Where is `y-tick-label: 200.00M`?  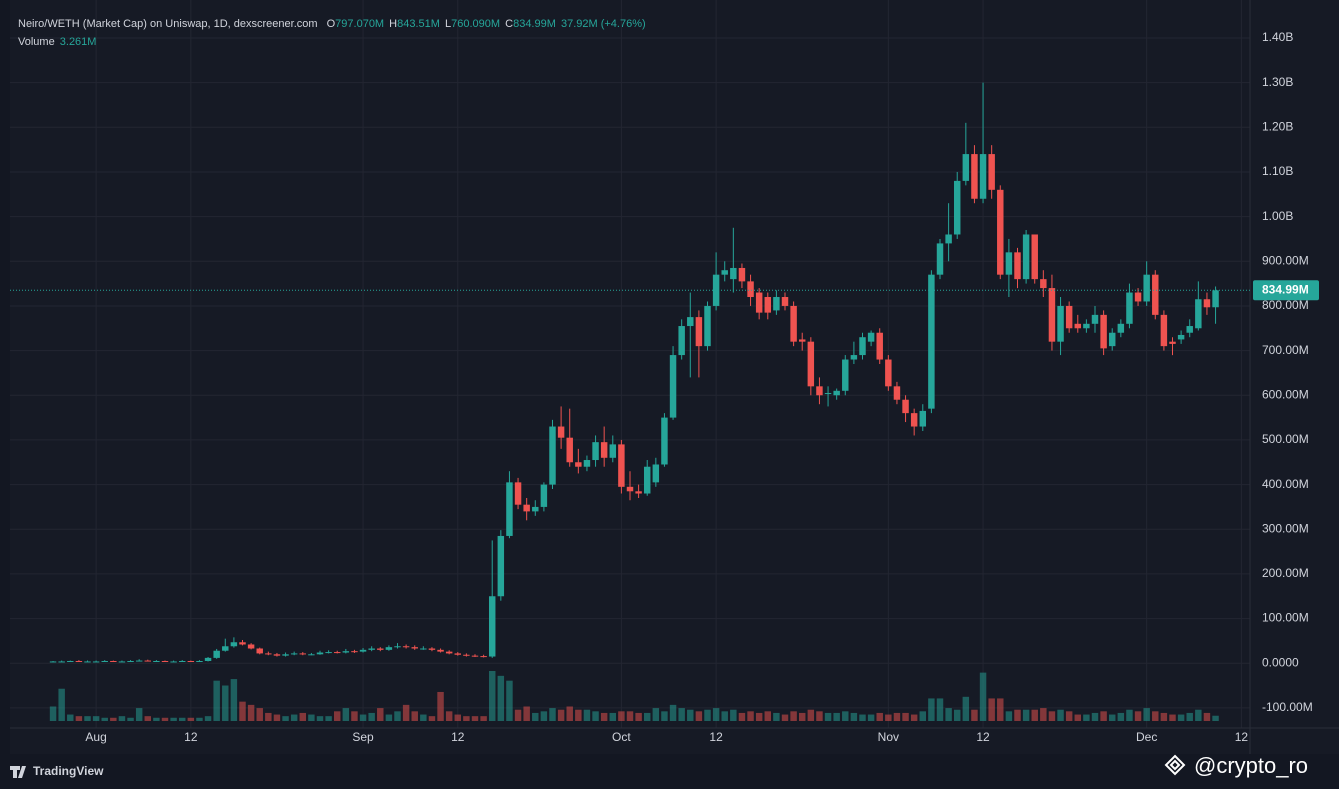
y-tick-label: 200.00M is located at coordinates (1285, 573).